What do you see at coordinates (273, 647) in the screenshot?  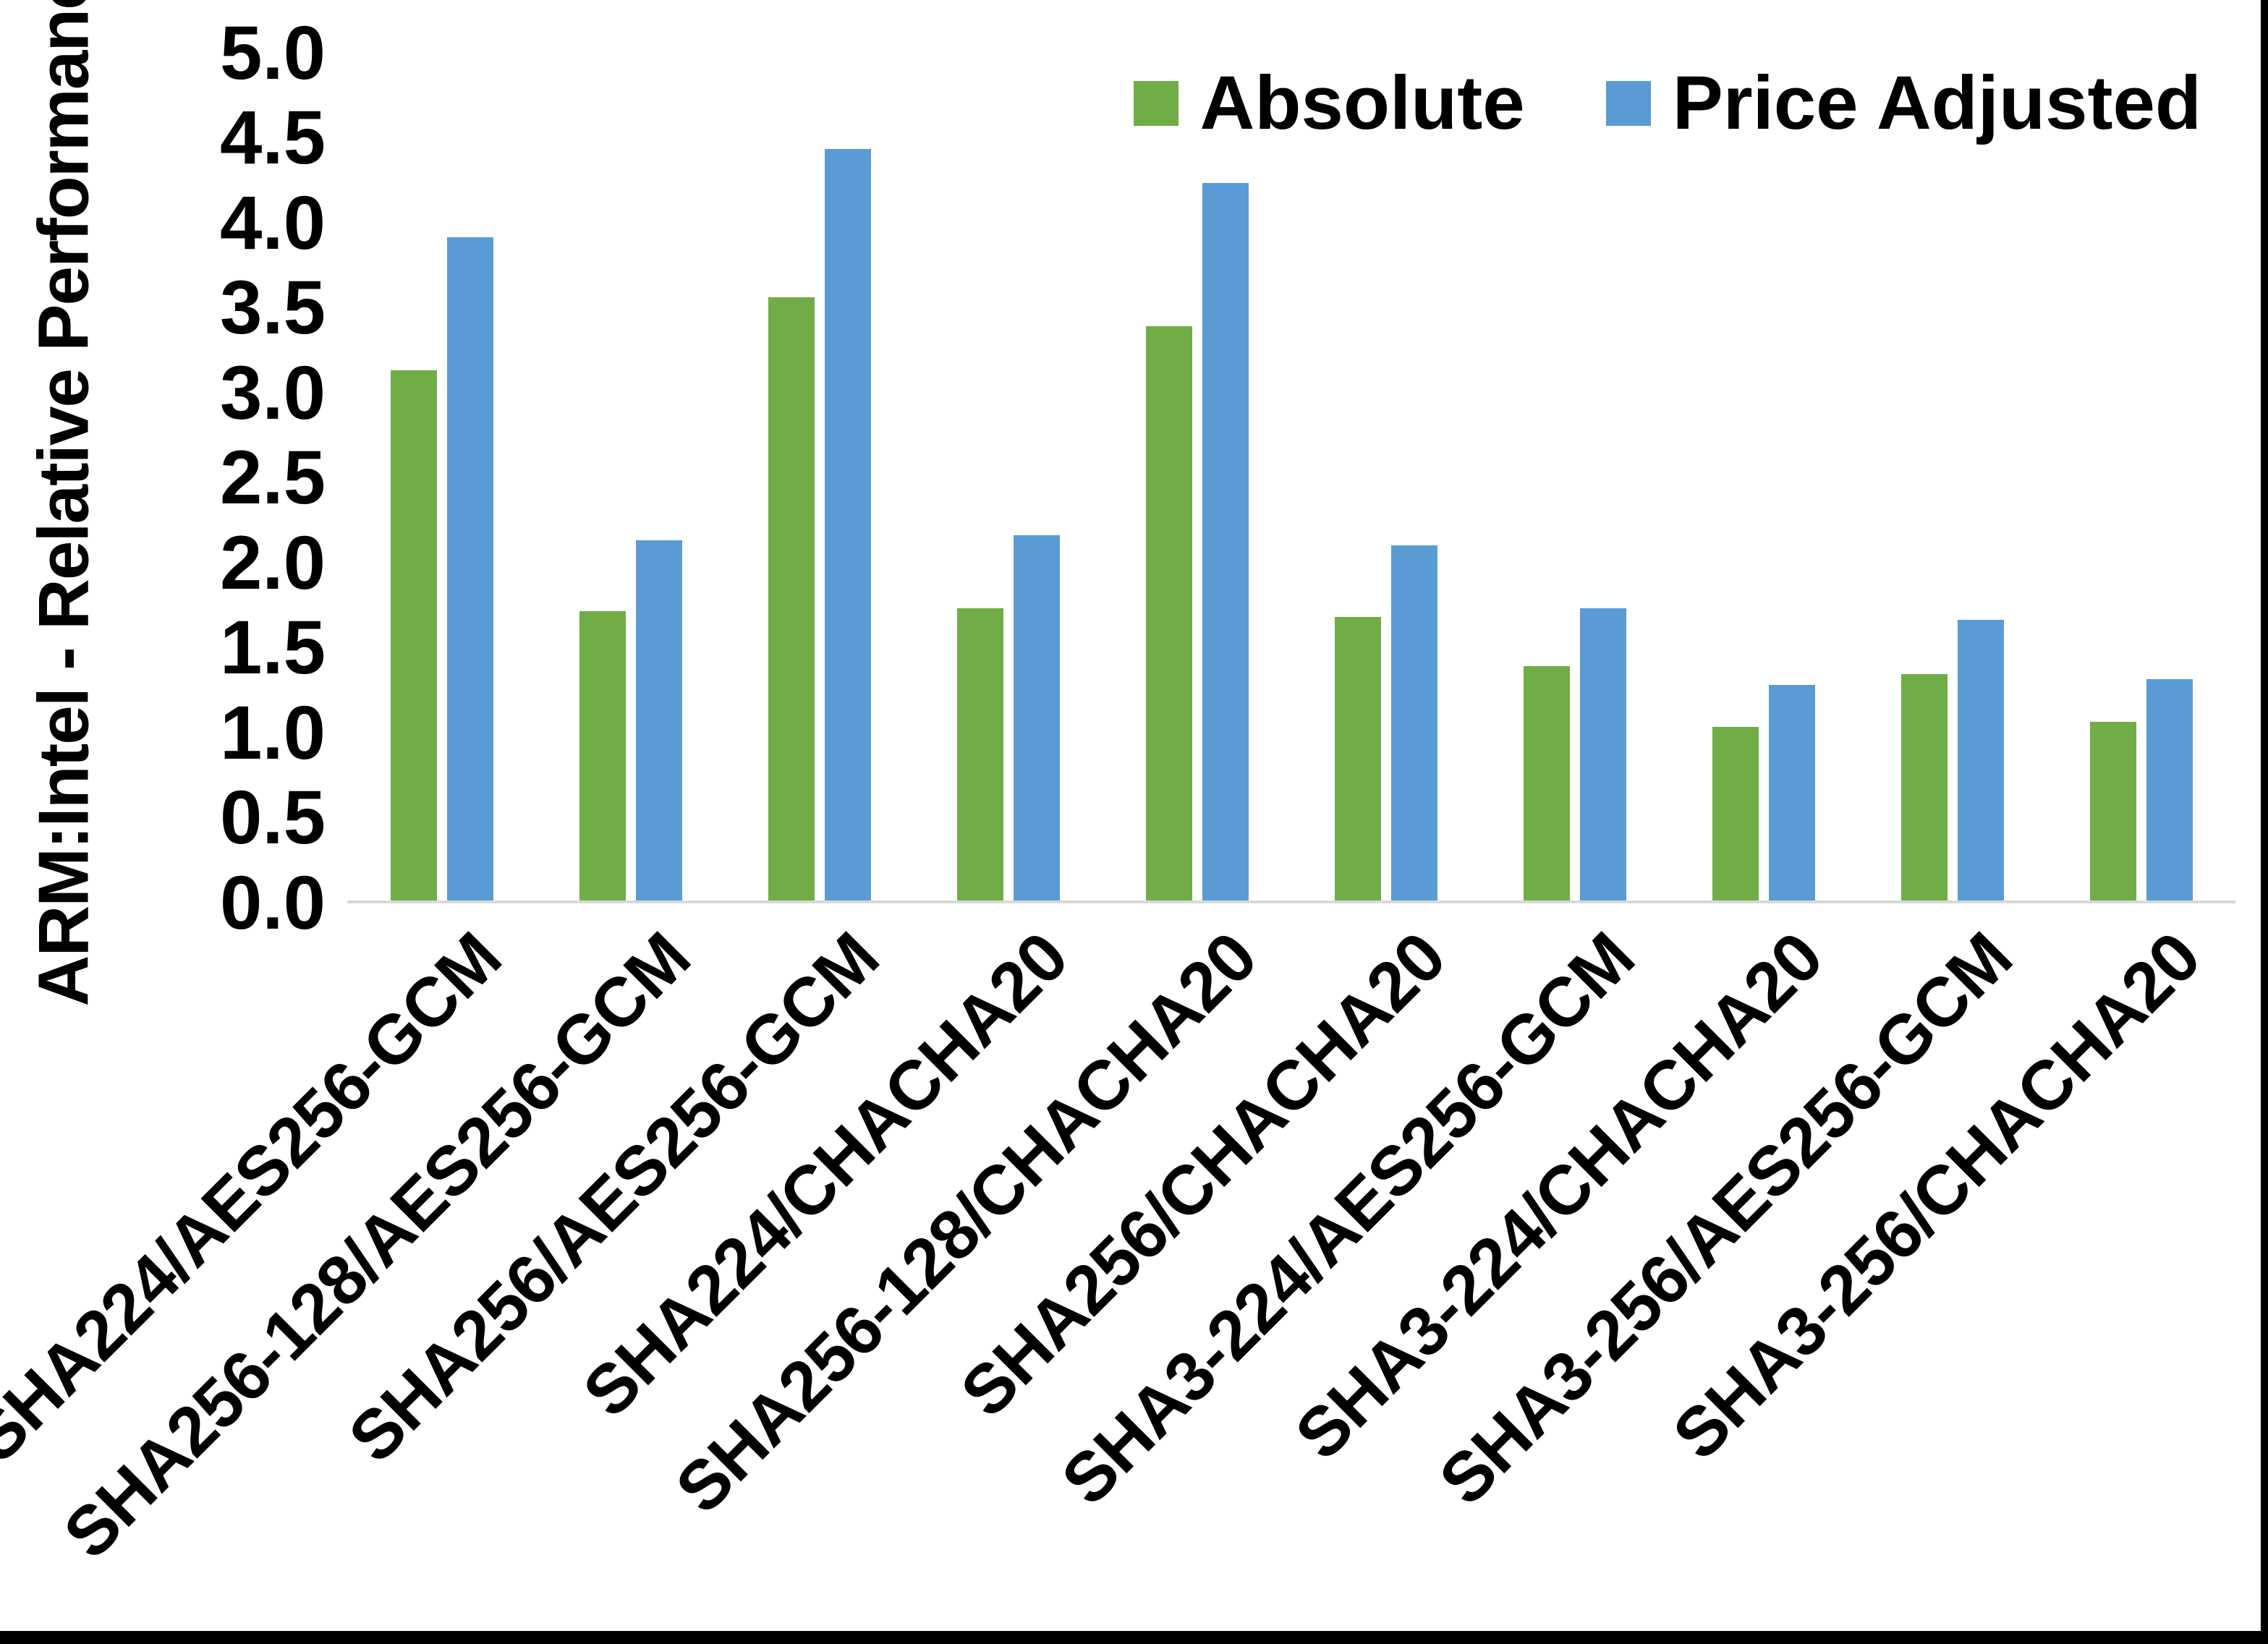 I see `y-tick-label-1-5: 1.5` at bounding box center [273, 647].